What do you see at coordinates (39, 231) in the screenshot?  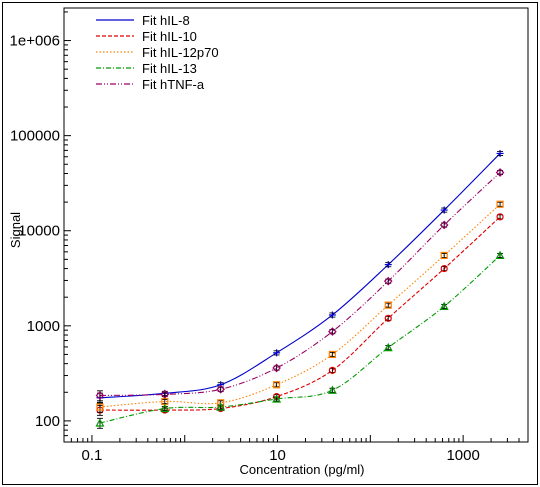 I see `y-tick-label: 10000` at bounding box center [39, 231].